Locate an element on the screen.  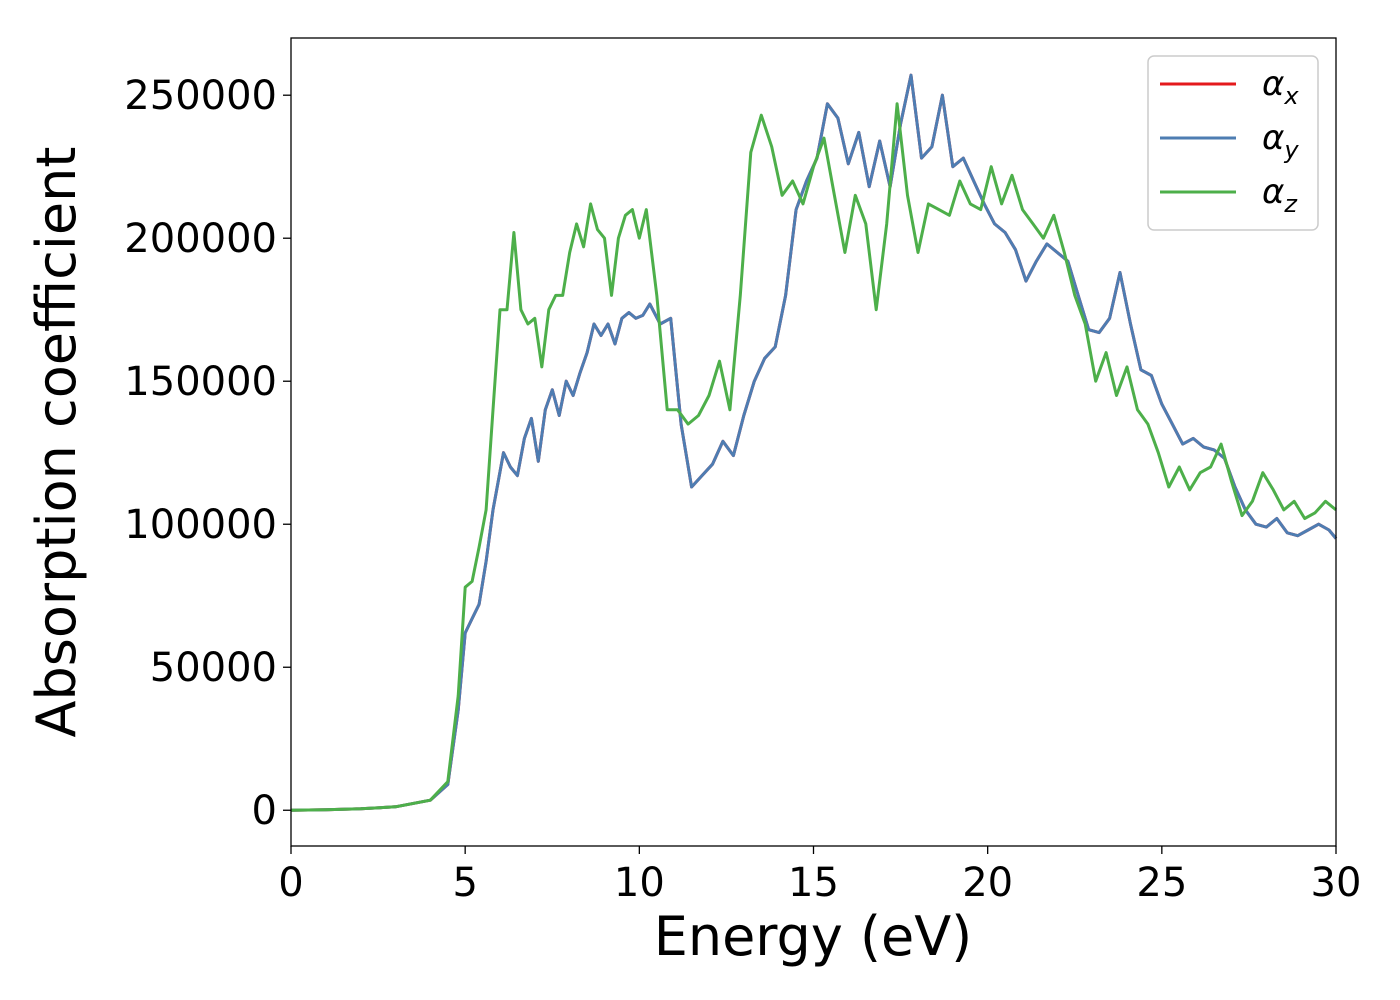
x-tick-label: 30 is located at coordinates (1336, 883).